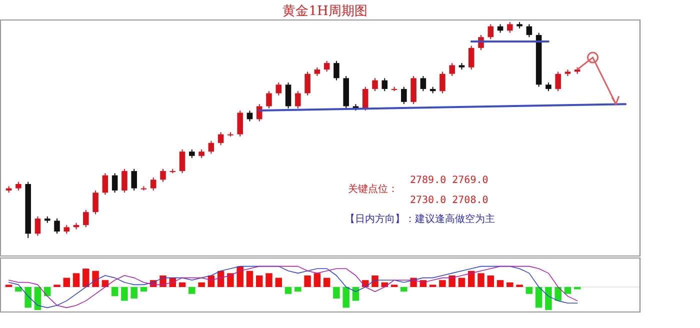  Describe the element at coordinates (449, 180) in the screenshot. I see `annotation: 2789.0 2769.0` at that location.